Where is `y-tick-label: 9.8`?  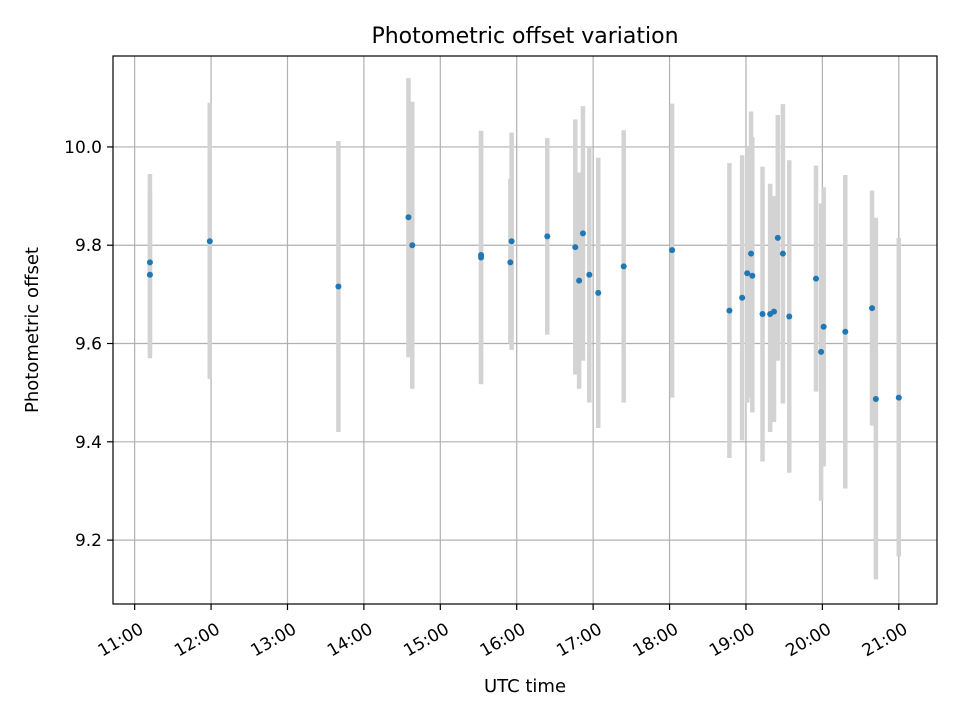 y-tick-label: 9.8 is located at coordinates (88, 246).